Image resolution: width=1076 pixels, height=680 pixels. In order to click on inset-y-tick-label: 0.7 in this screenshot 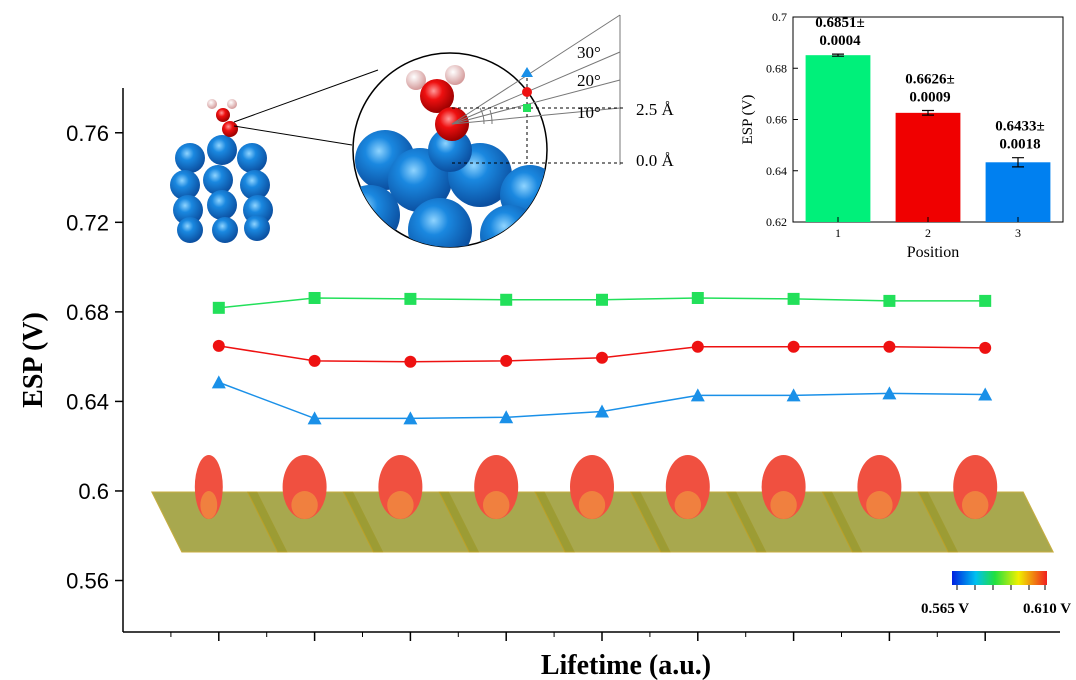, I will do `click(779, 17)`.